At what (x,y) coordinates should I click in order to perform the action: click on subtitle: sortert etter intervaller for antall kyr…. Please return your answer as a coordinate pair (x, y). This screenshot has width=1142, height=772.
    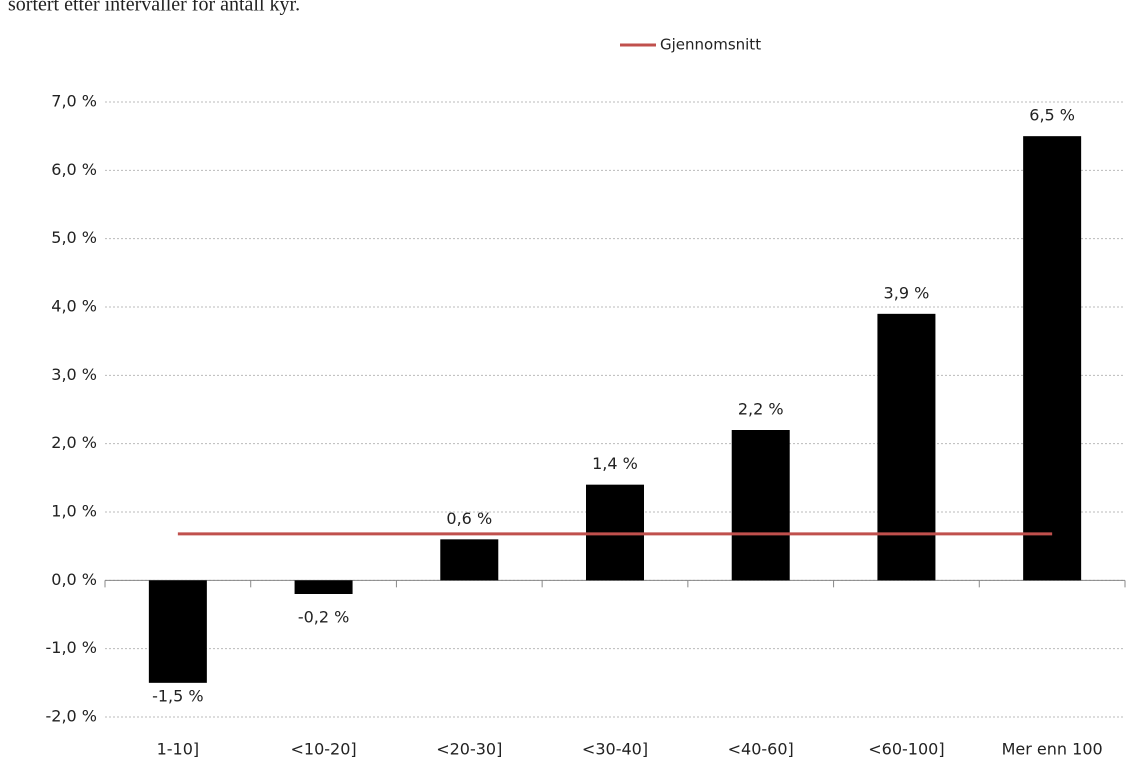
    Looking at the image, I should click on (154, 8).